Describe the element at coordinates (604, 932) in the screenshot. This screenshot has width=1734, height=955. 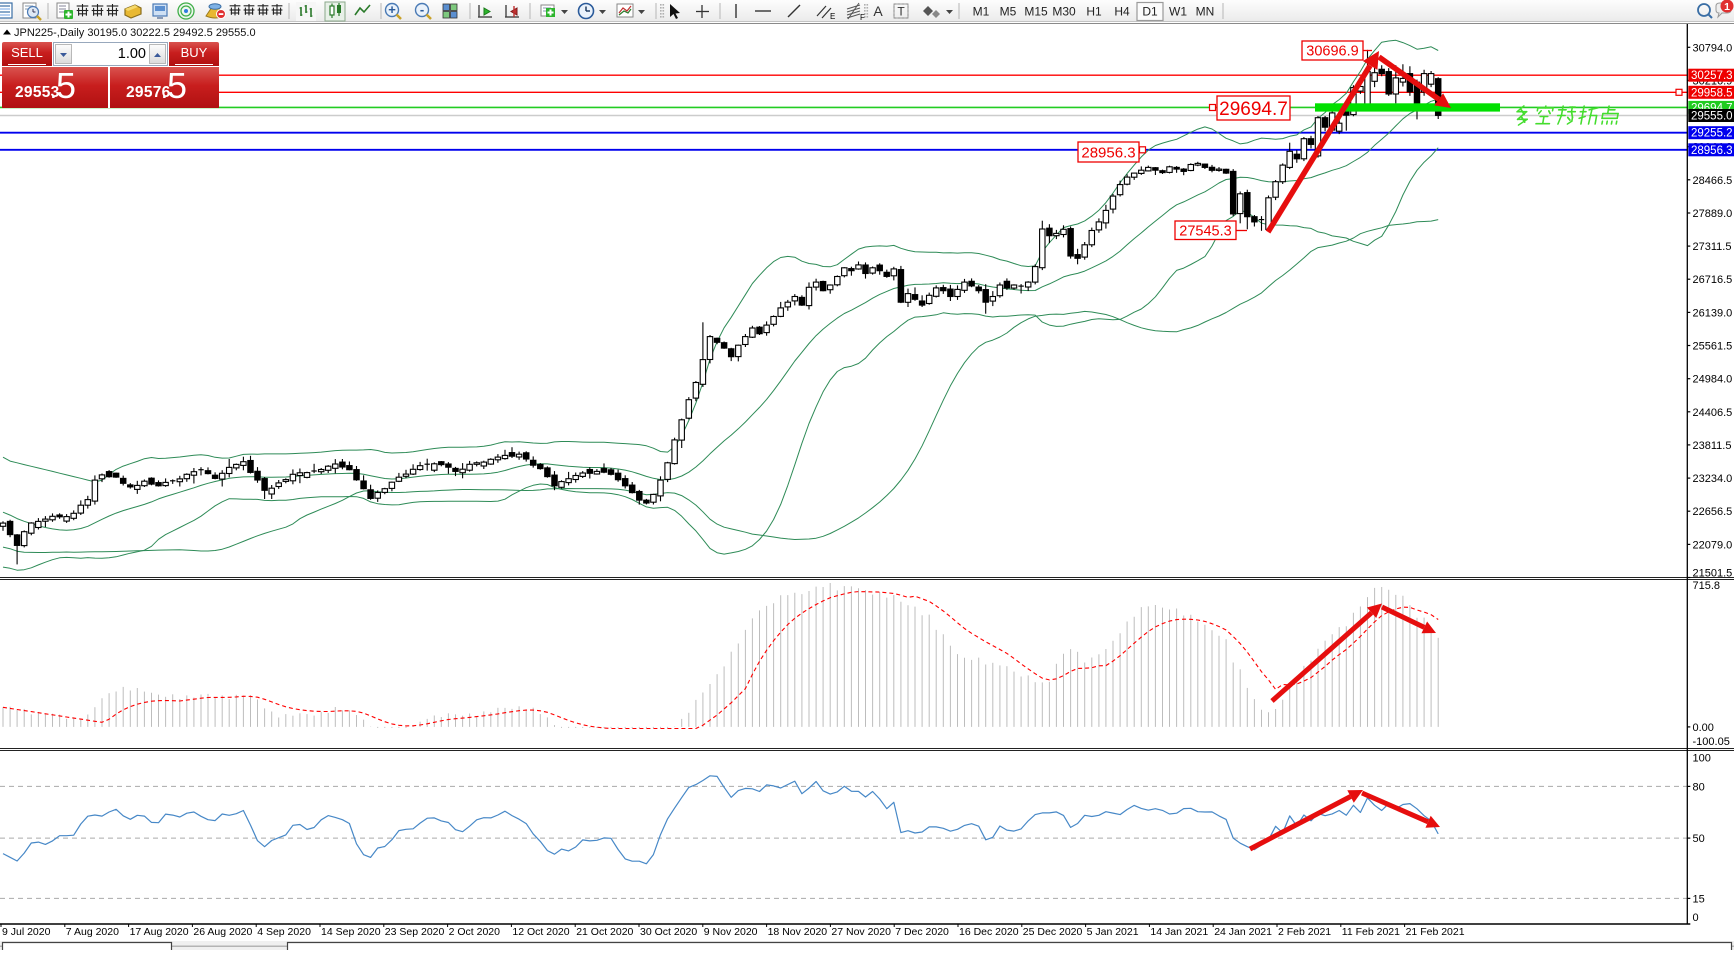
I see `svg-text: 21 Oct 2020` at that location.